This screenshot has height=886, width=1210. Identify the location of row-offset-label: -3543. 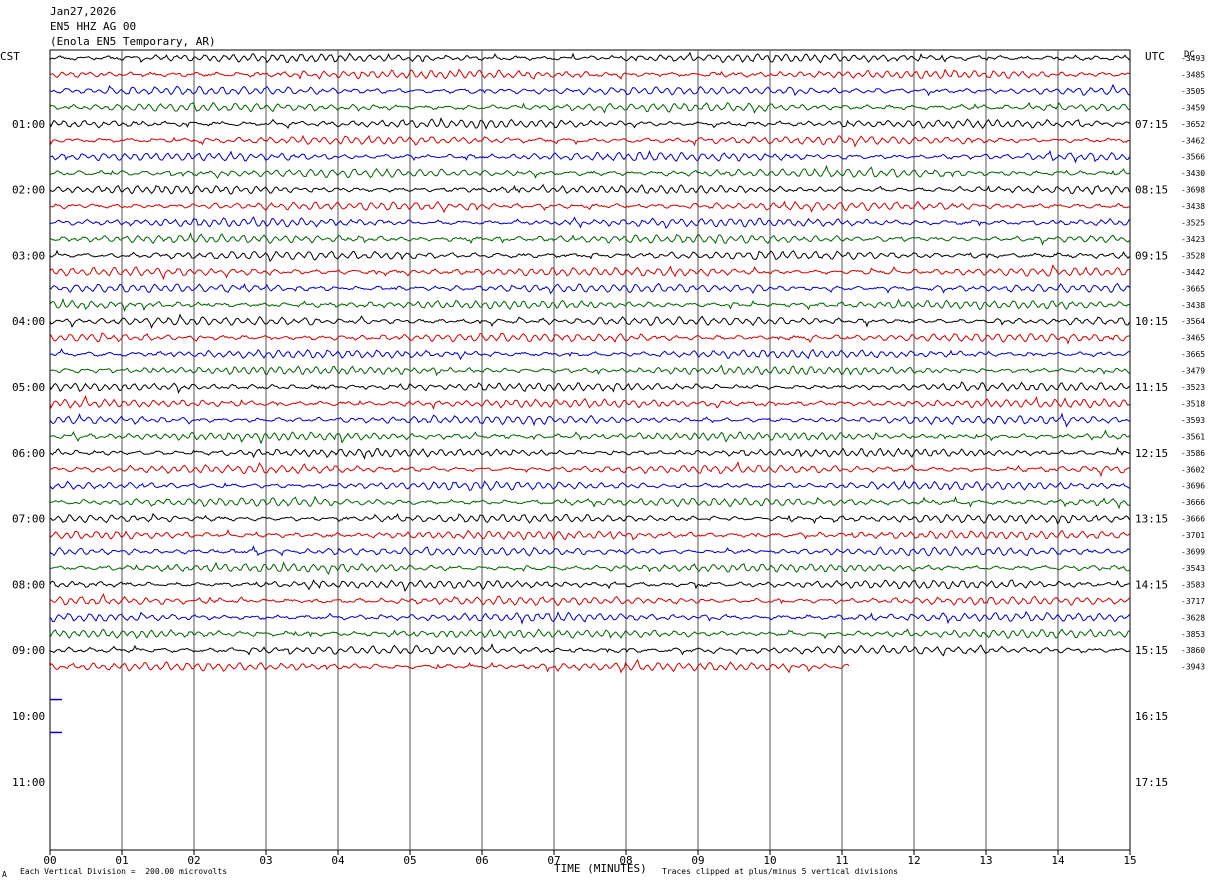
(1193, 568).